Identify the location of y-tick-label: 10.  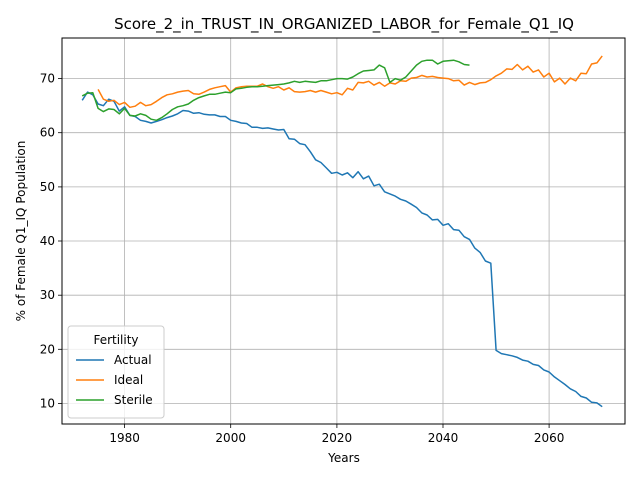
(47, 403).